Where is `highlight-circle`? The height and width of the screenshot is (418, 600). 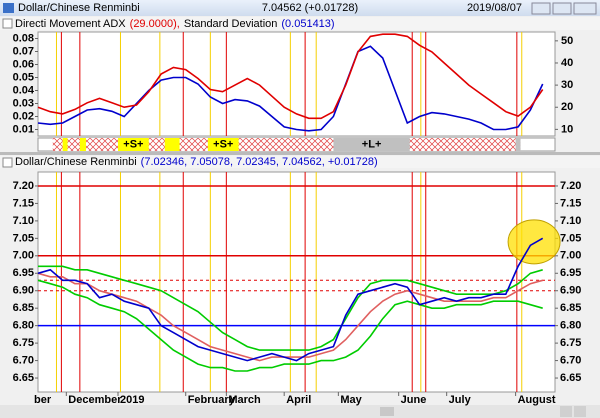 highlight-circle is located at coordinates (534, 242).